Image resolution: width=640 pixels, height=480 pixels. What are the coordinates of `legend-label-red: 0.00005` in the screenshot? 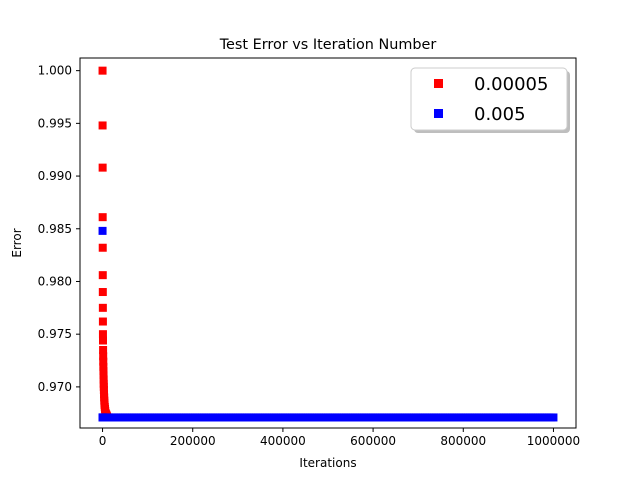 It's located at (511, 84).